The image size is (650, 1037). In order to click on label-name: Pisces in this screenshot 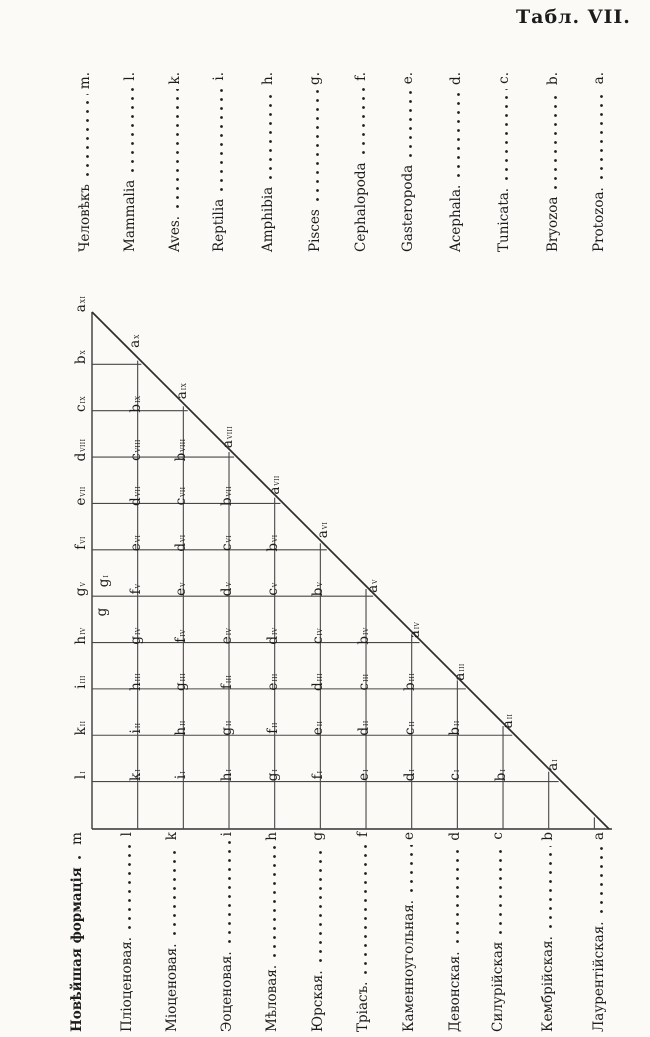, I will do `click(315, 230)`.